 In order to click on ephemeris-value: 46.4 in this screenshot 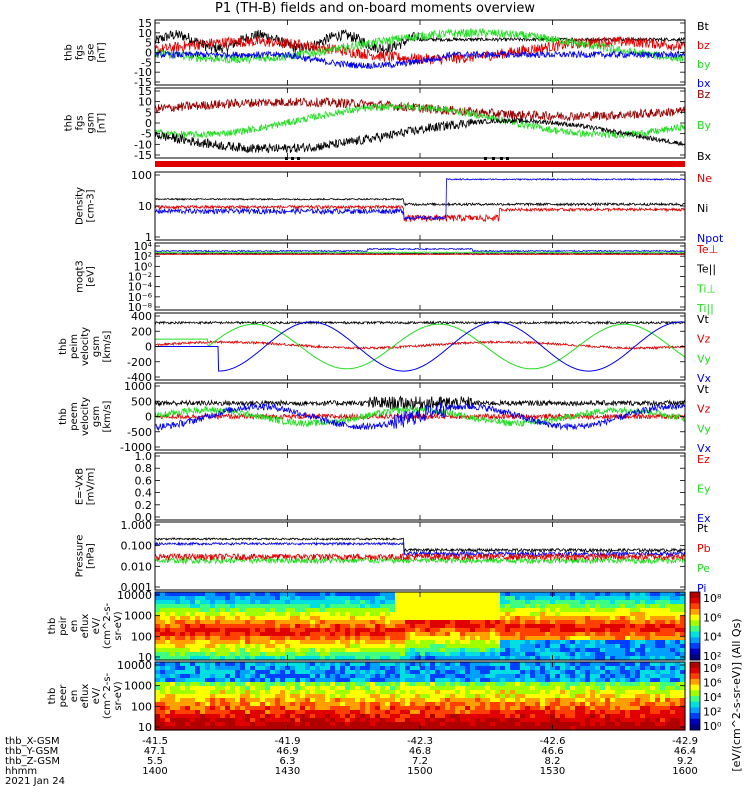, I will do `click(685, 751)`.